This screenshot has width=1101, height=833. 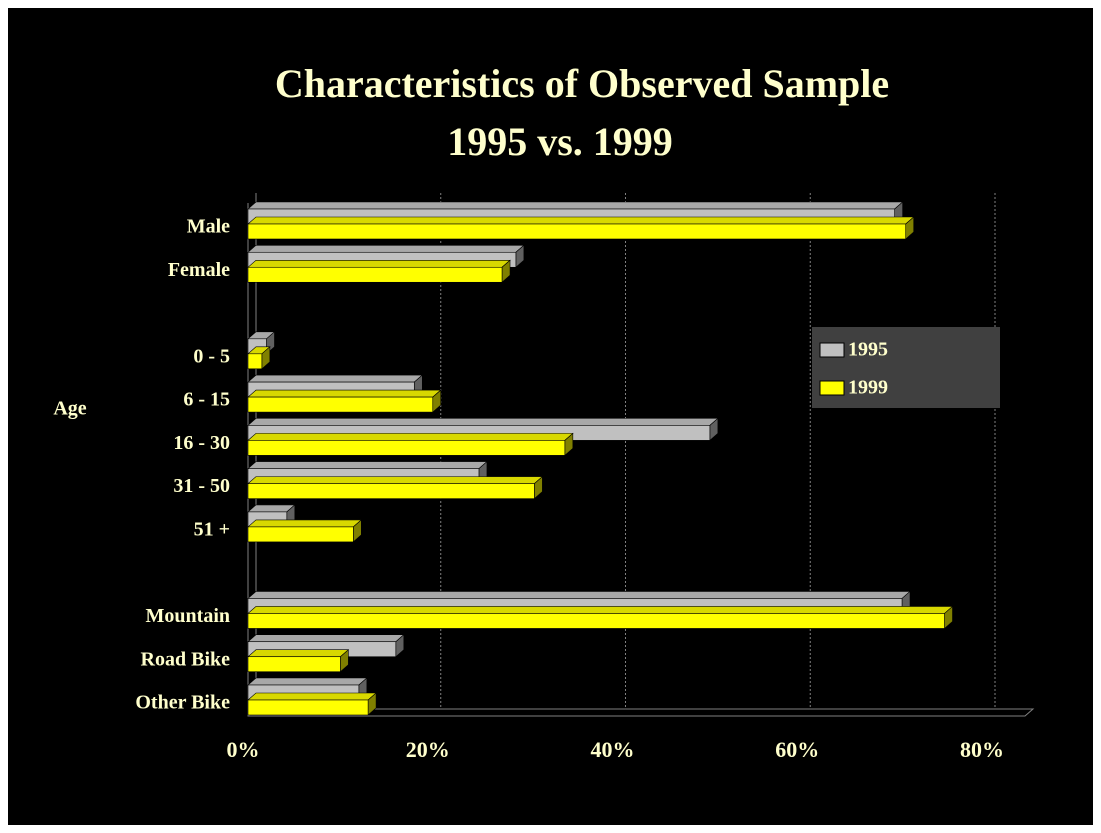 I want to click on chart-title: Characteristics of Observed Sample, so click(x=582, y=83).